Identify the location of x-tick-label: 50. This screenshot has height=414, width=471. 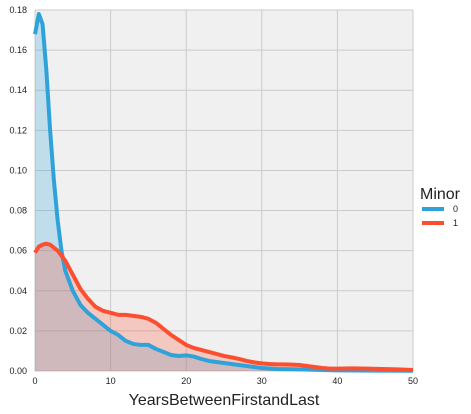
(413, 381).